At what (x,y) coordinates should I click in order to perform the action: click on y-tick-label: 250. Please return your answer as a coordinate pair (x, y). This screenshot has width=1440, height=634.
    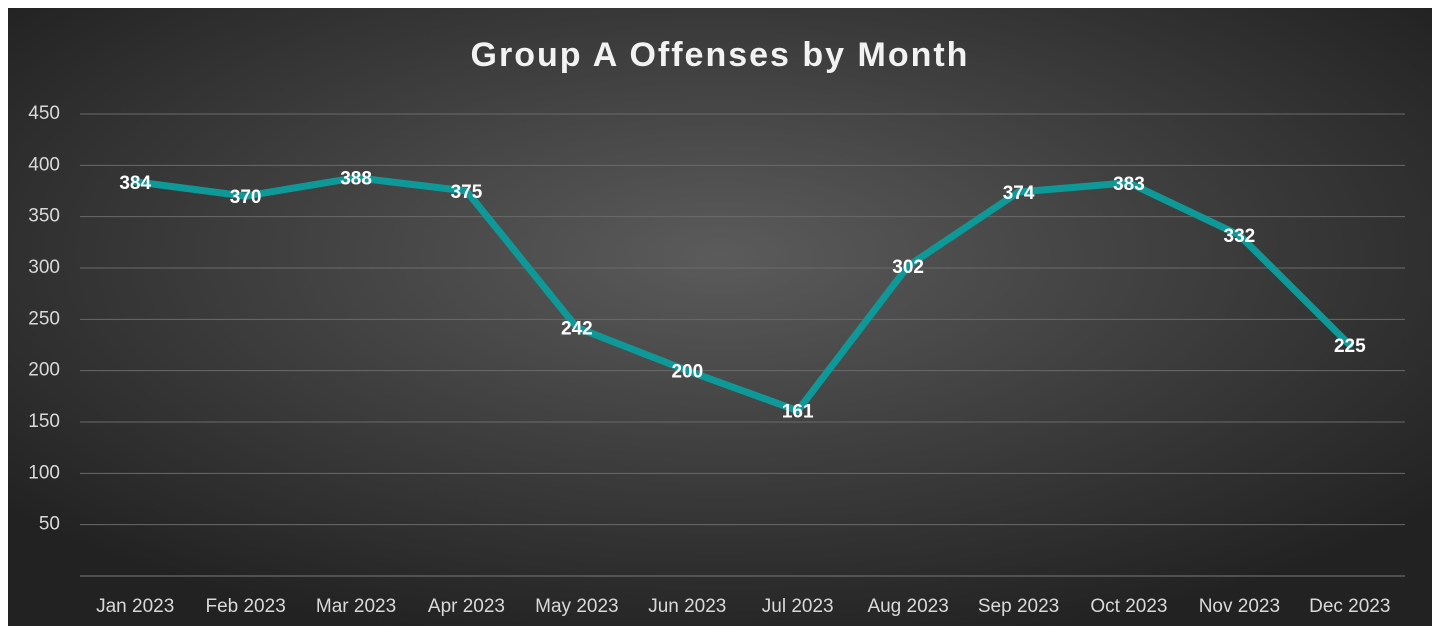
    Looking at the image, I should click on (44, 318).